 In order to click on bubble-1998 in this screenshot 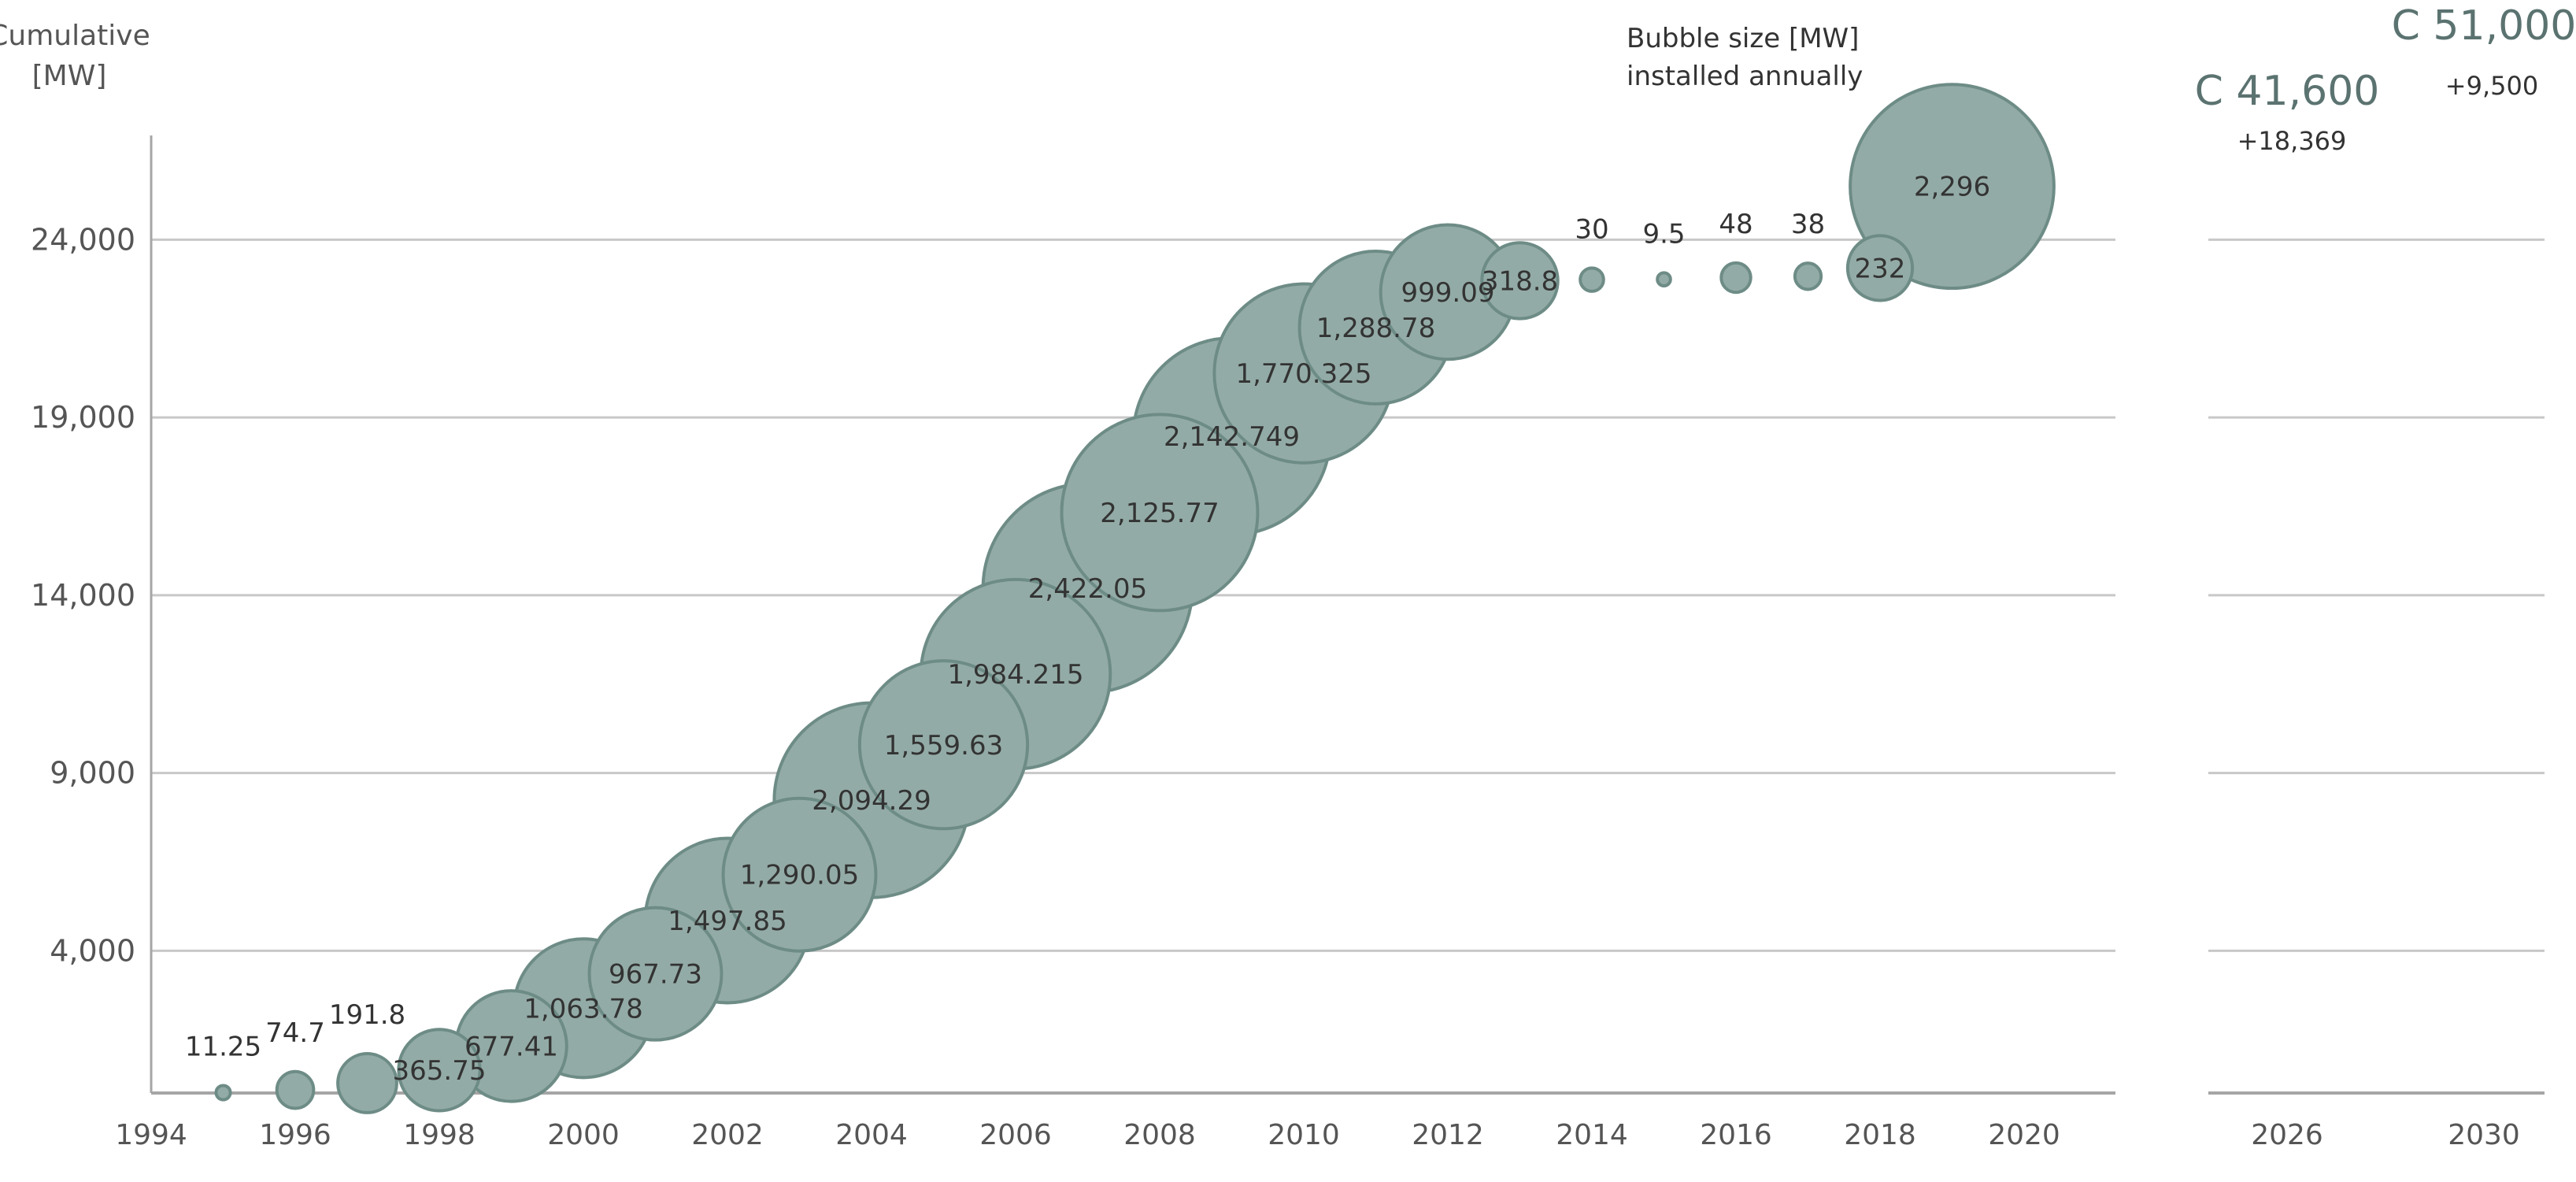, I will do `click(439, 1070)`.